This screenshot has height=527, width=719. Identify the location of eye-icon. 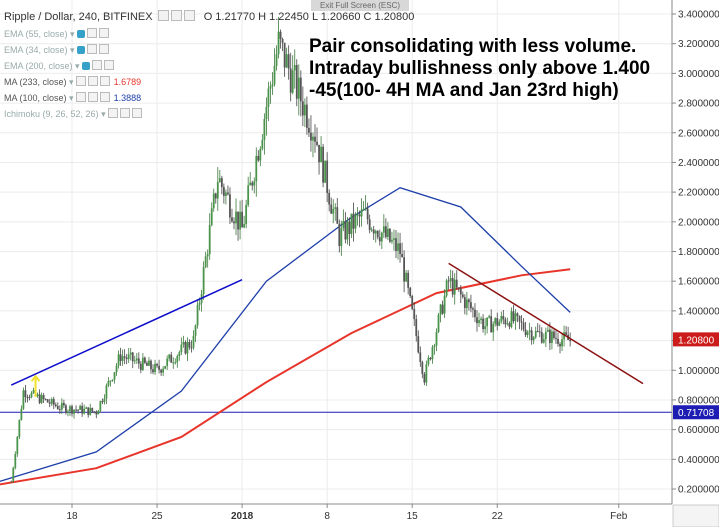
(163, 15).